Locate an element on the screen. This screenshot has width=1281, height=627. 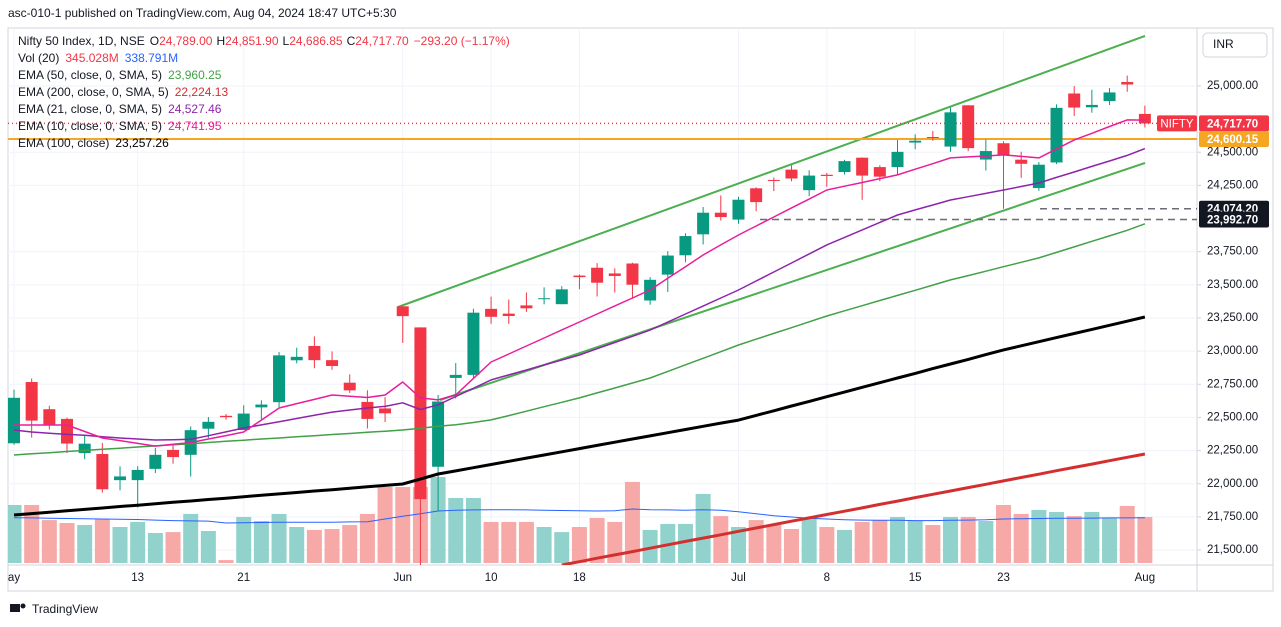
y-tick-label: 24,500.00 is located at coordinates (1232, 152).